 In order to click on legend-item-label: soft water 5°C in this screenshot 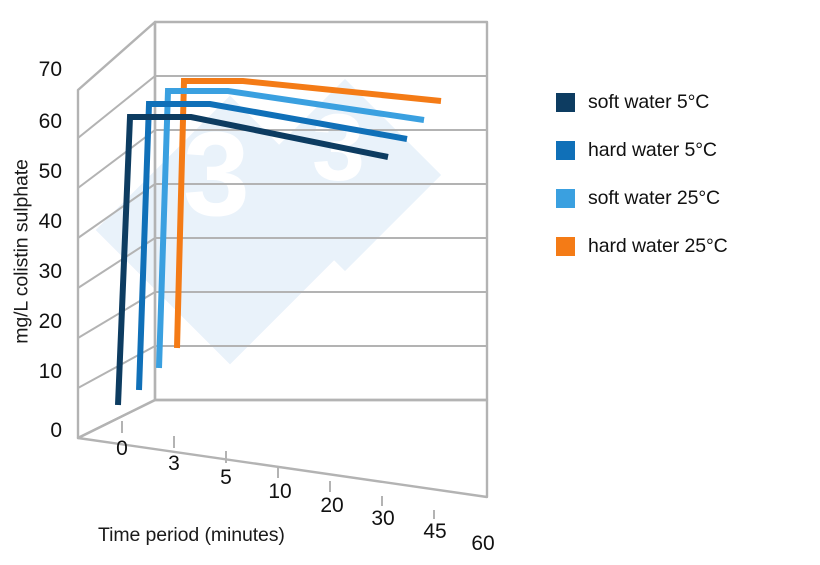, I will do `click(649, 101)`.